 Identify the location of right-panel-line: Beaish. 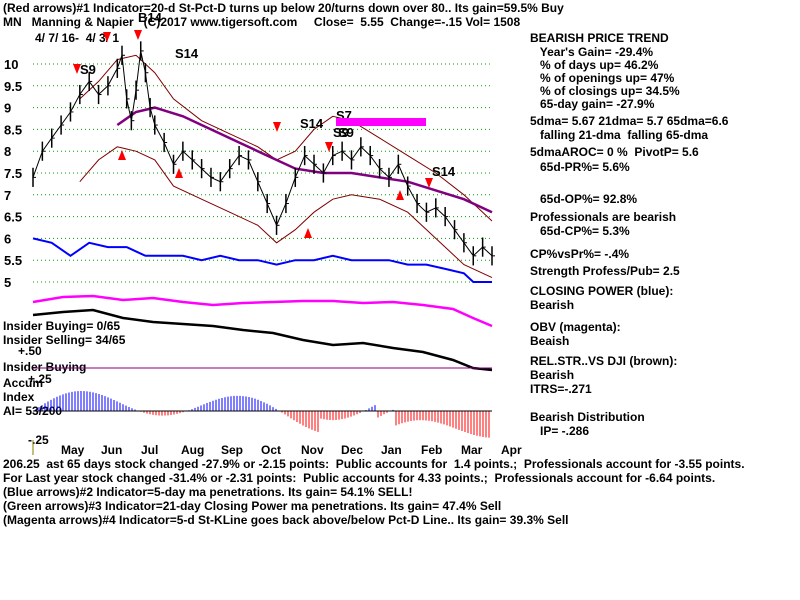
(550, 341).